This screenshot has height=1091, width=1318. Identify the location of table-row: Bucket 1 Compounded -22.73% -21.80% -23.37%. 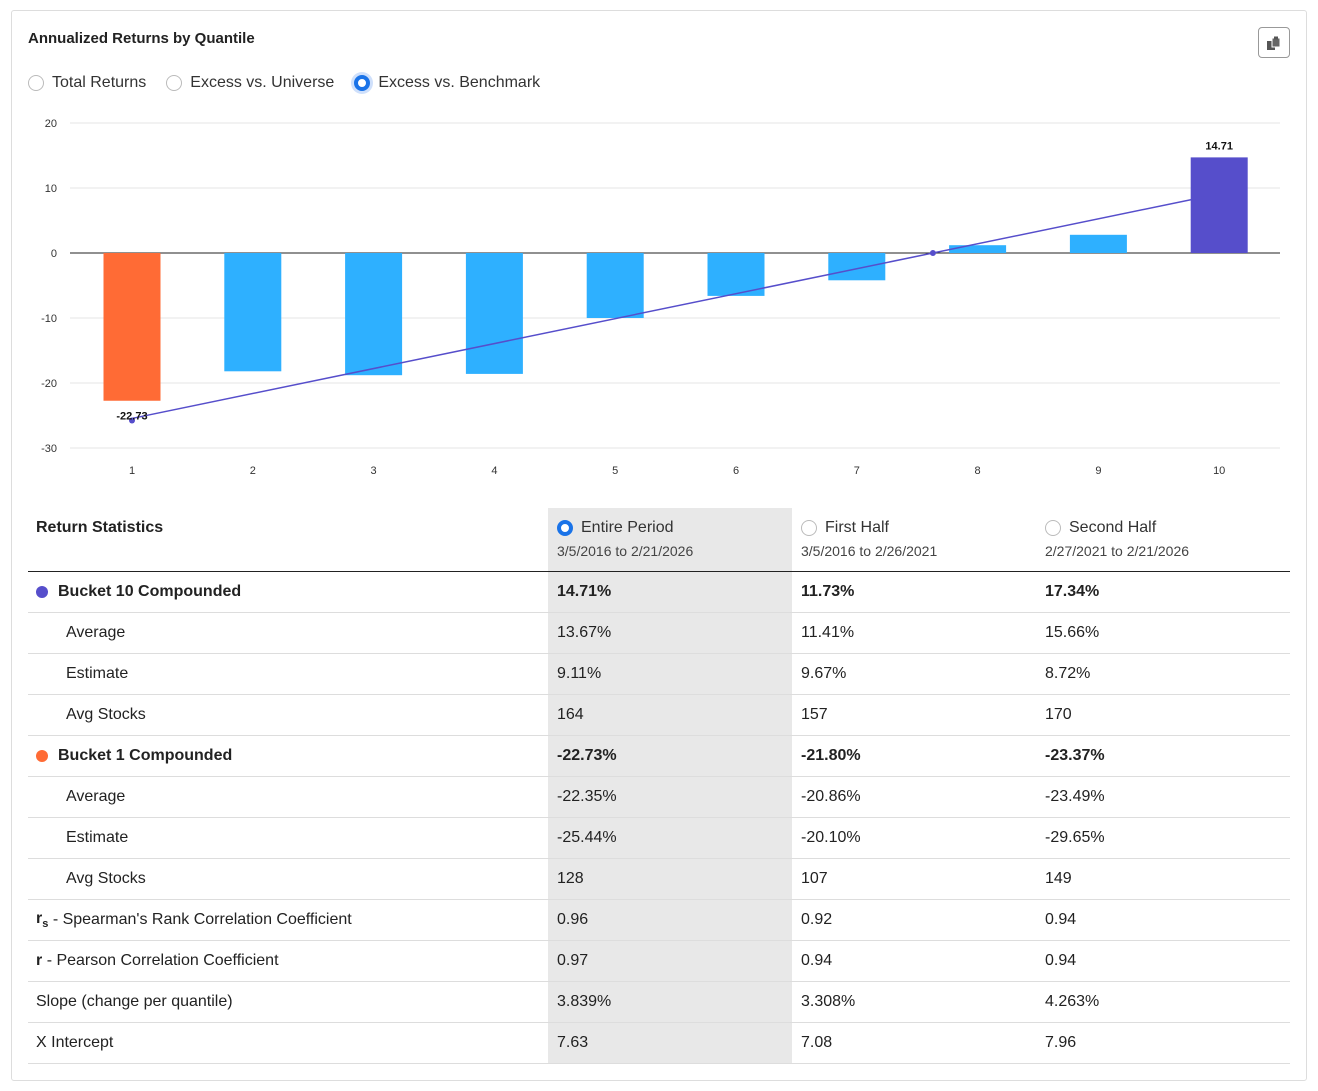
(659, 756).